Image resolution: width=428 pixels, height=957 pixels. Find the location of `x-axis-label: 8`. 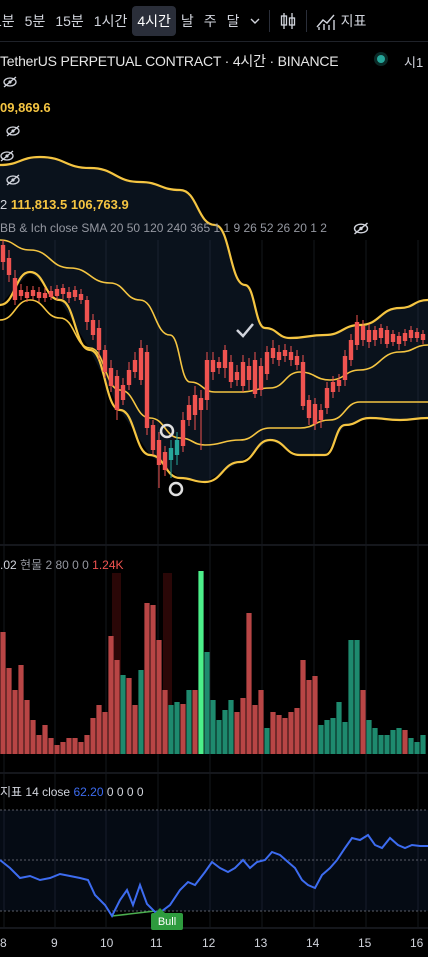

x-axis-label: 8 is located at coordinates (3, 943).